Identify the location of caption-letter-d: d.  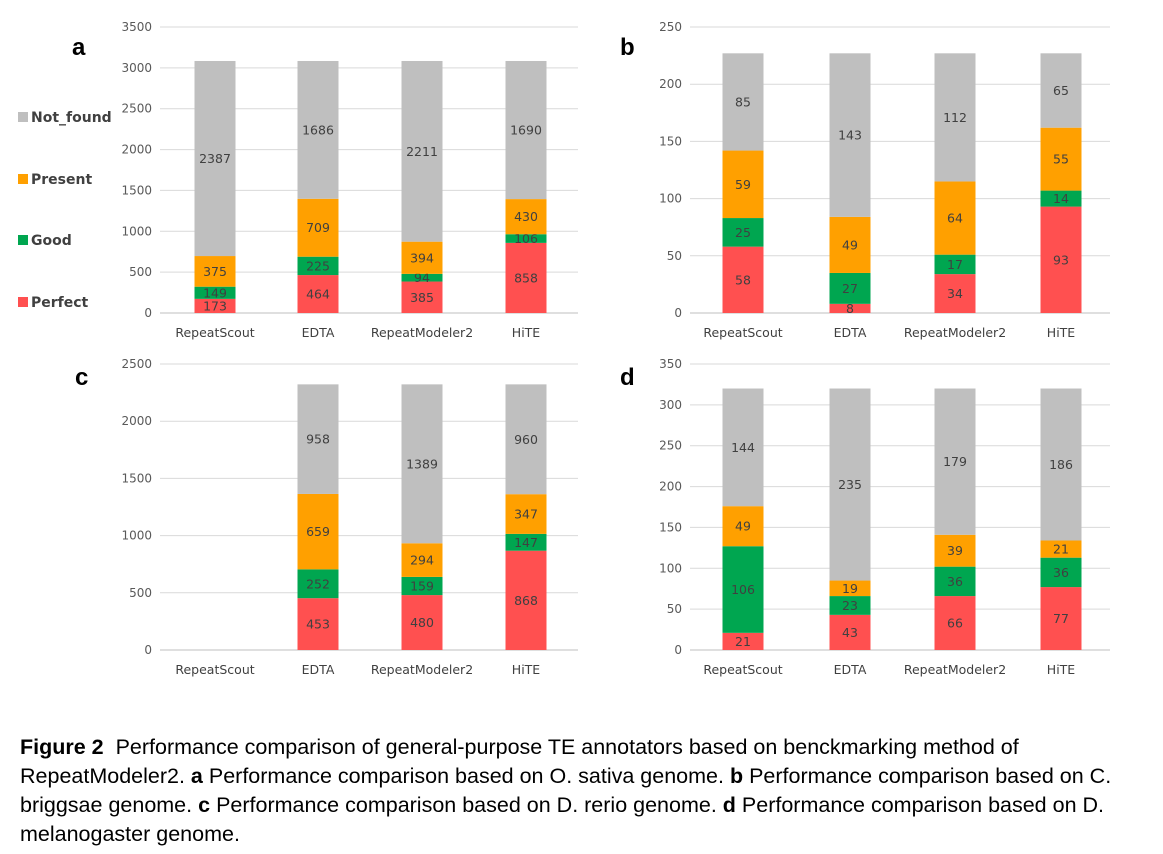
(729, 805).